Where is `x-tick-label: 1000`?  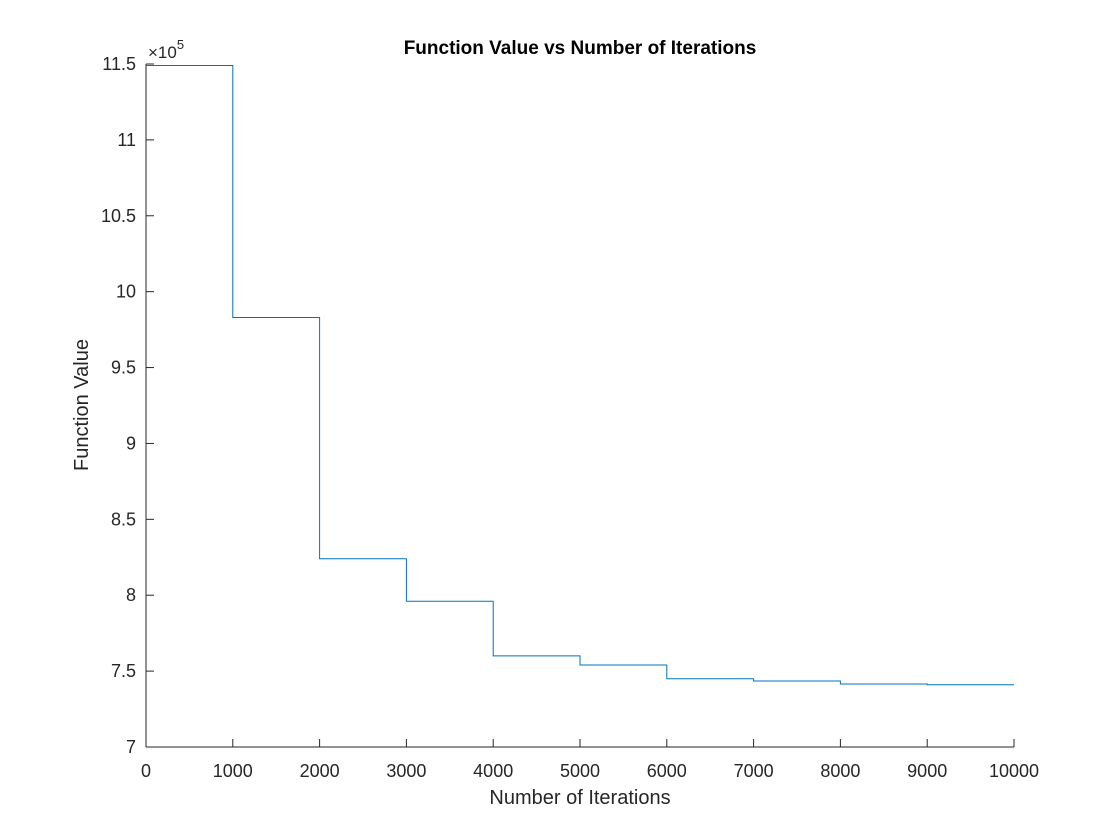
x-tick-label: 1000 is located at coordinates (233, 771).